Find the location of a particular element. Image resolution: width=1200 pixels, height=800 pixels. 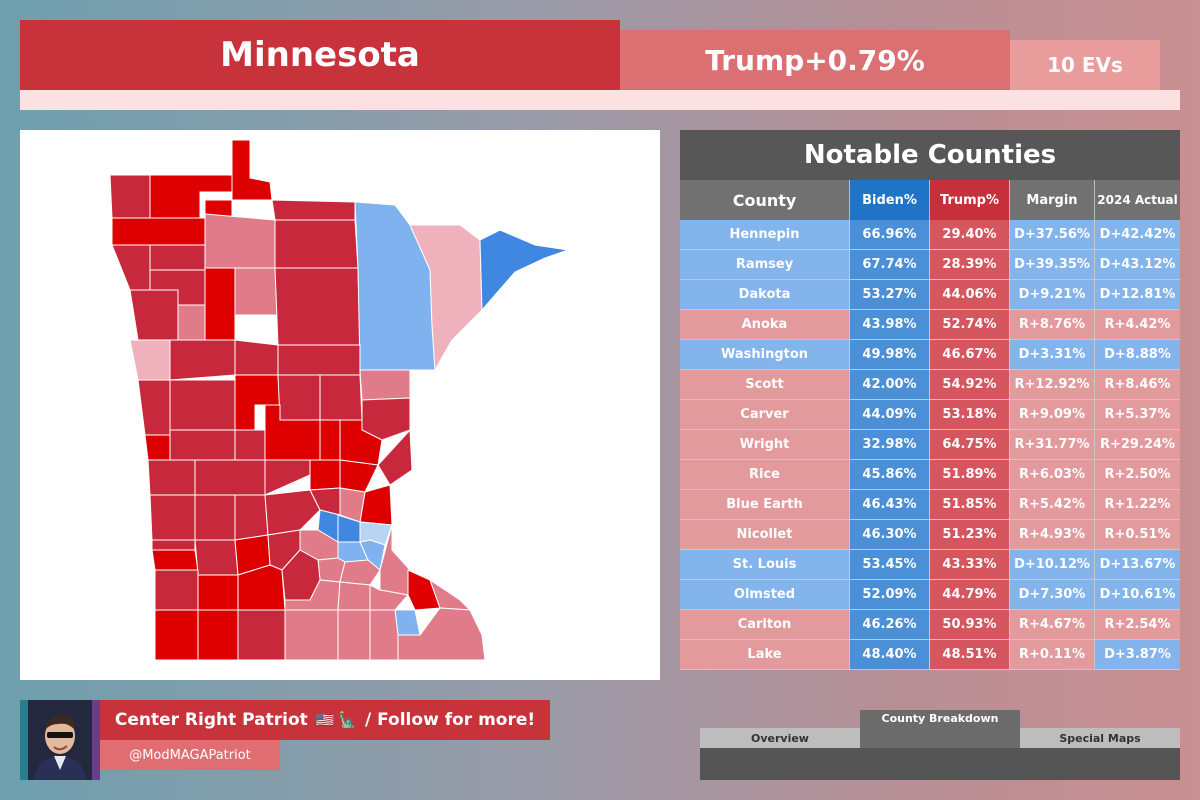

actual-2024-cell: R+2.54% is located at coordinates (1137, 625).